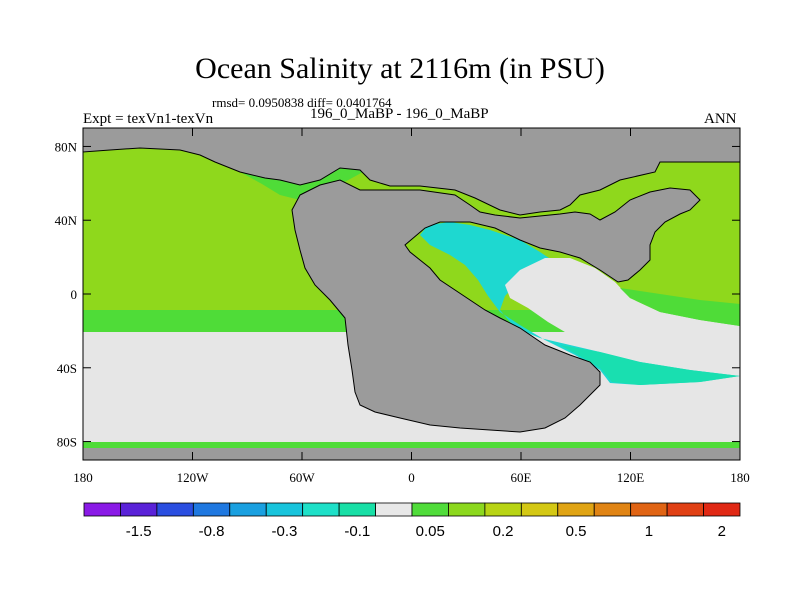  I want to click on tethys-cyan-green-field, so click(650, 365).